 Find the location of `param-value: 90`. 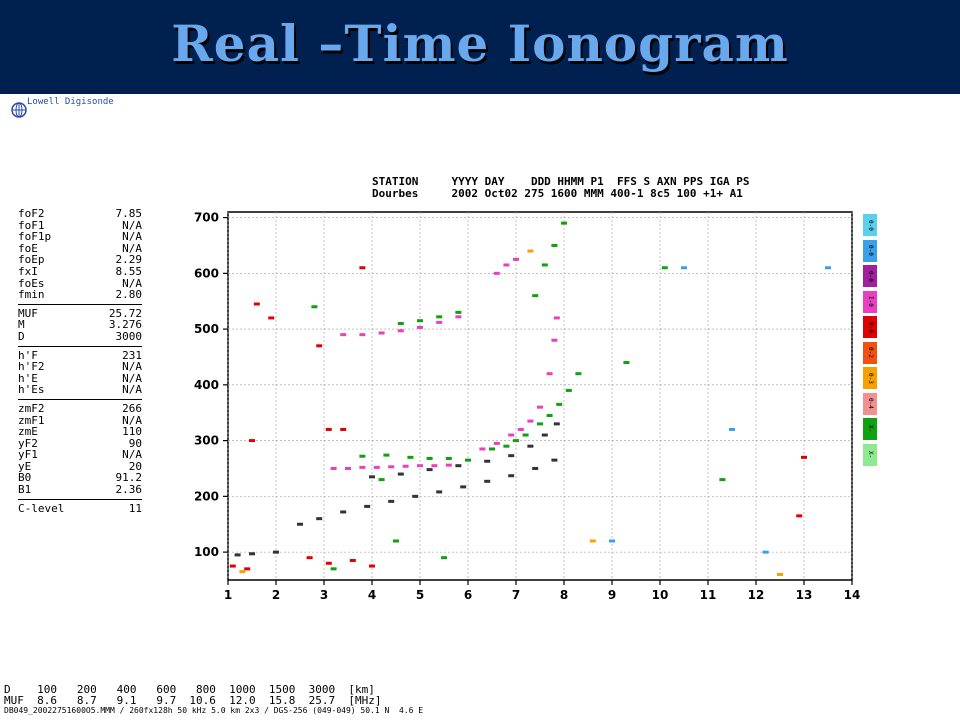

param-value: 90 is located at coordinates (135, 443).